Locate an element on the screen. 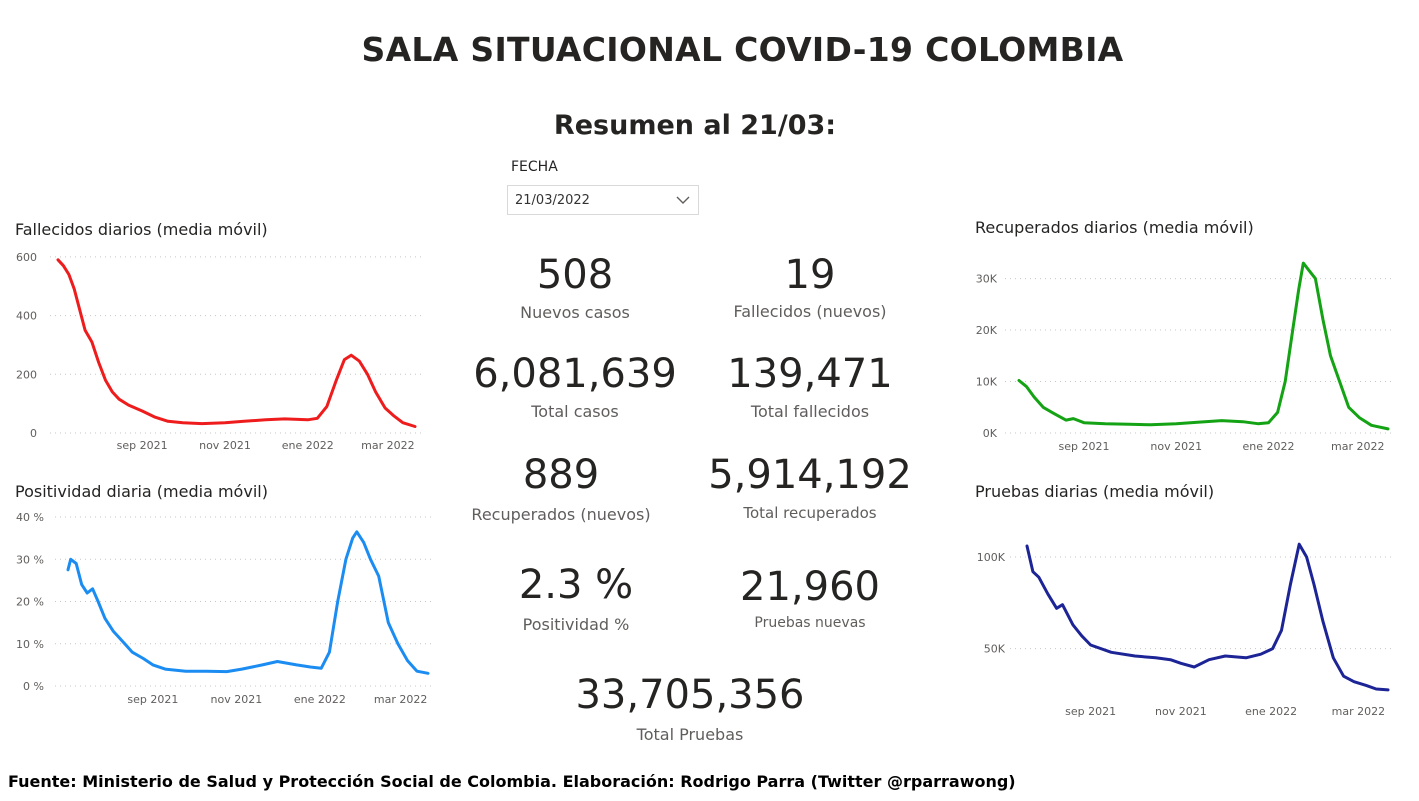 This screenshot has width=1419, height=801. kpi-label: Recuperados (nuevos) is located at coordinates (561, 514).